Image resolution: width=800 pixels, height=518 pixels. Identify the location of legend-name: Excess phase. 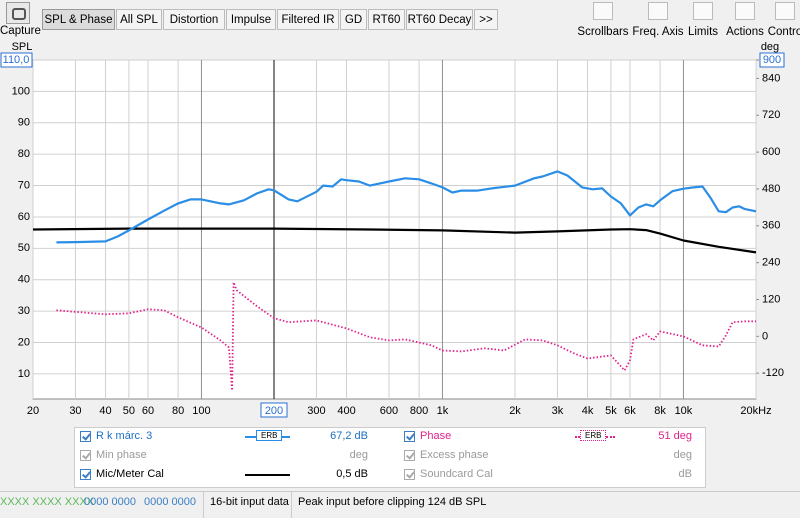
(454, 455).